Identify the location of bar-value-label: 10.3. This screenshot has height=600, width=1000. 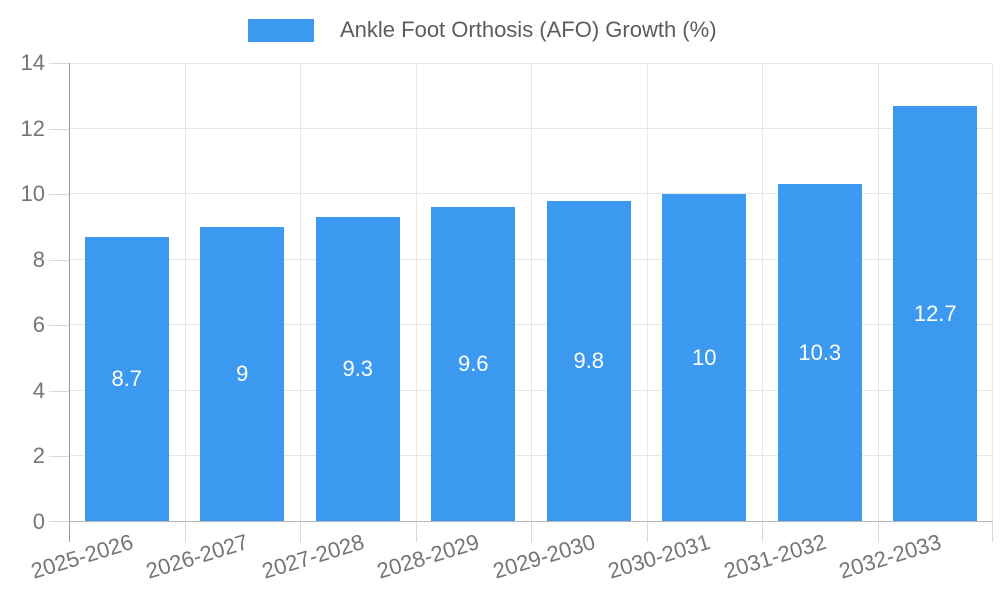
(820, 352).